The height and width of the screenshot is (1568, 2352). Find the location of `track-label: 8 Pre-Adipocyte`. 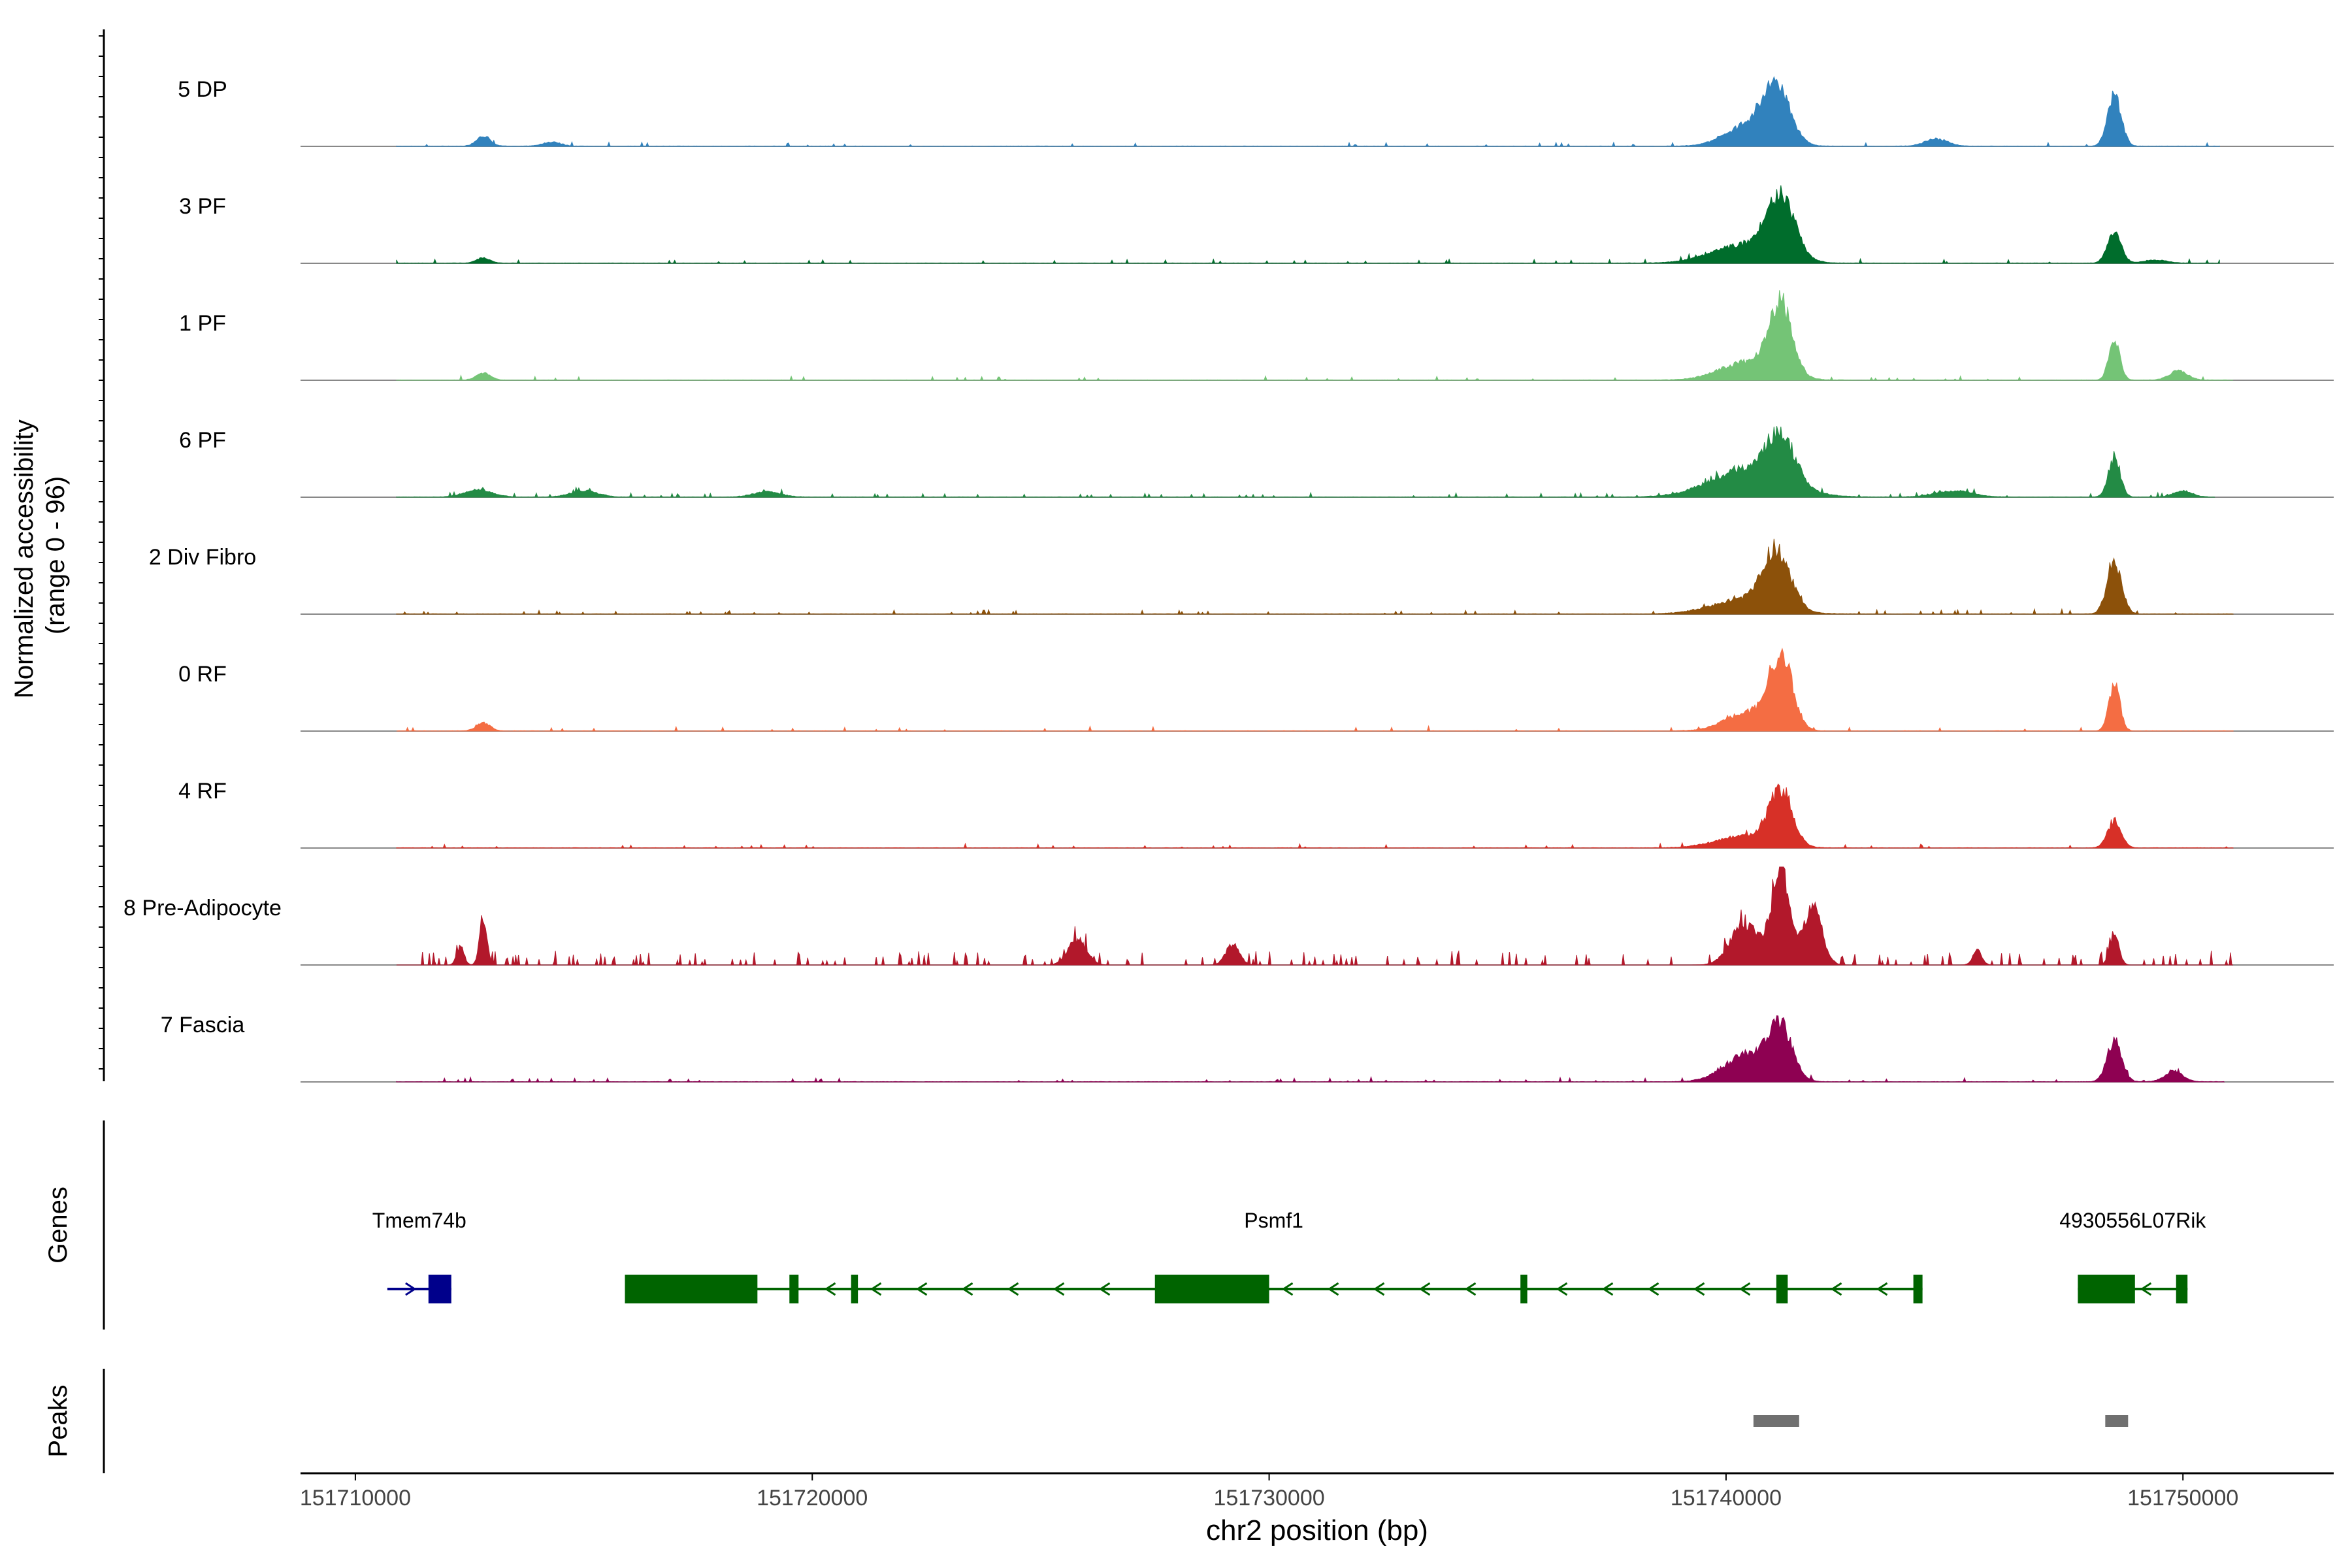

track-label: 8 Pre-Adipocyte is located at coordinates (202, 908).